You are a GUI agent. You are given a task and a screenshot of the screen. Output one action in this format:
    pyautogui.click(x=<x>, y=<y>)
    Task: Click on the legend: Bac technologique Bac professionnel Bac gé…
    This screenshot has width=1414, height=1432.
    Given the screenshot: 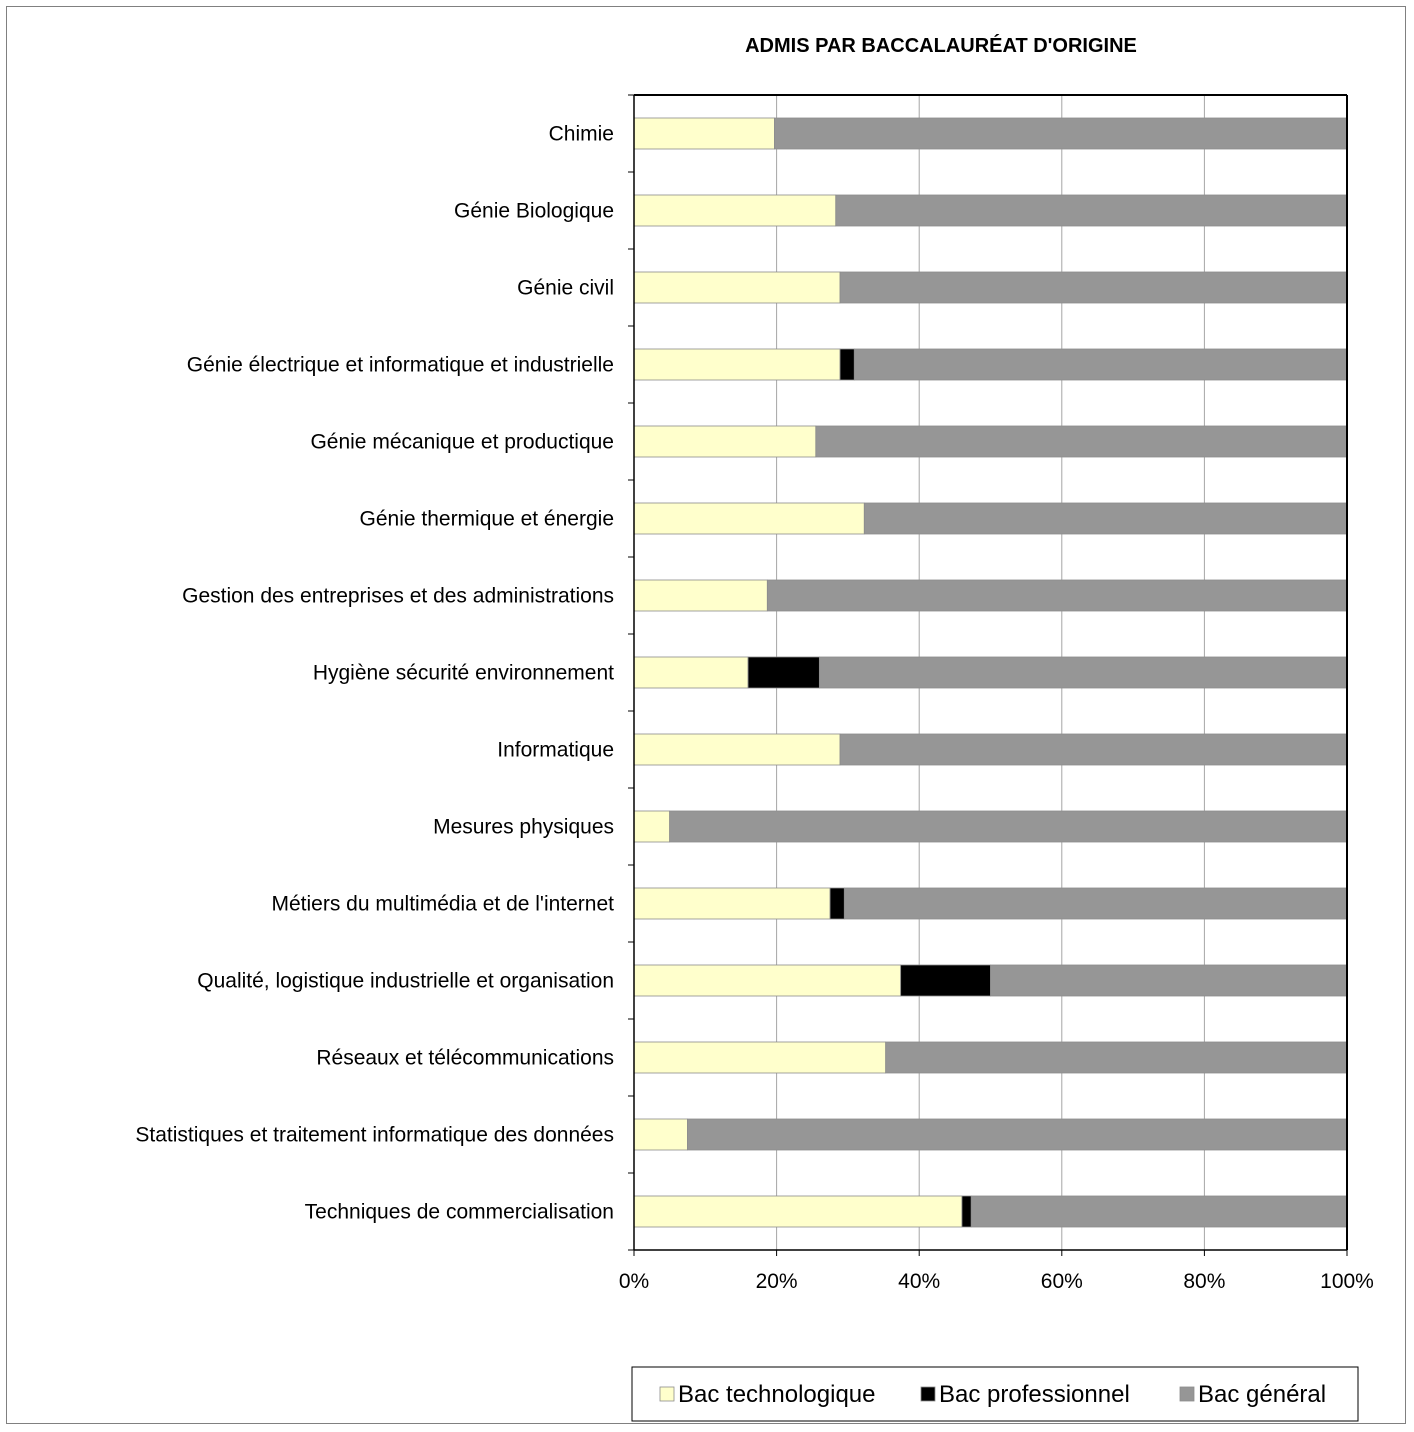 What is the action you would take?
    pyautogui.click(x=995, y=1394)
    